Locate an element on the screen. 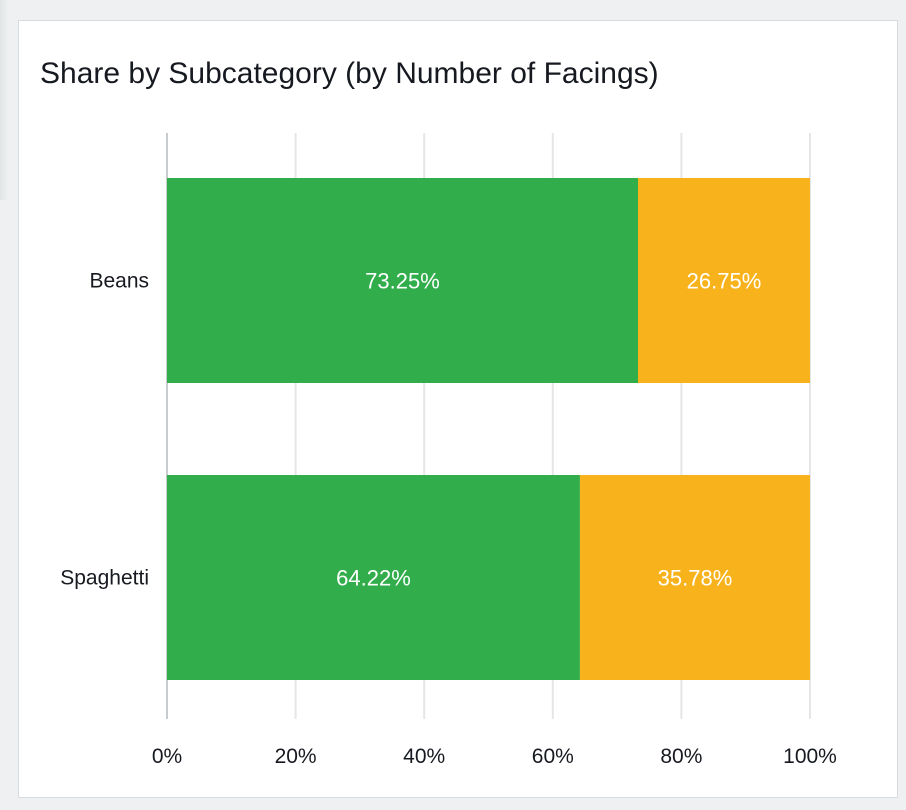 The height and width of the screenshot is (810, 906). data-label-spaghetti-segment-2: 35.78% is located at coordinates (695, 578).